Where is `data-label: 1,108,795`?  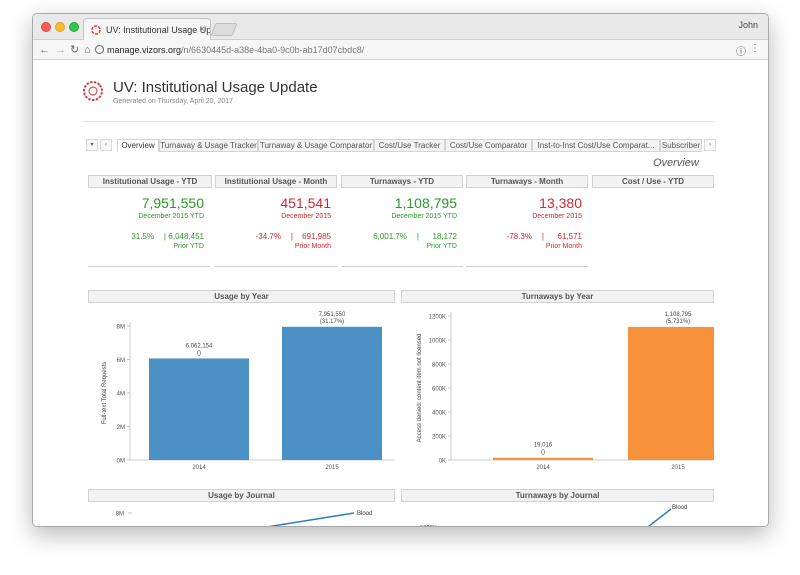
data-label: 1,108,795 is located at coordinates (678, 315).